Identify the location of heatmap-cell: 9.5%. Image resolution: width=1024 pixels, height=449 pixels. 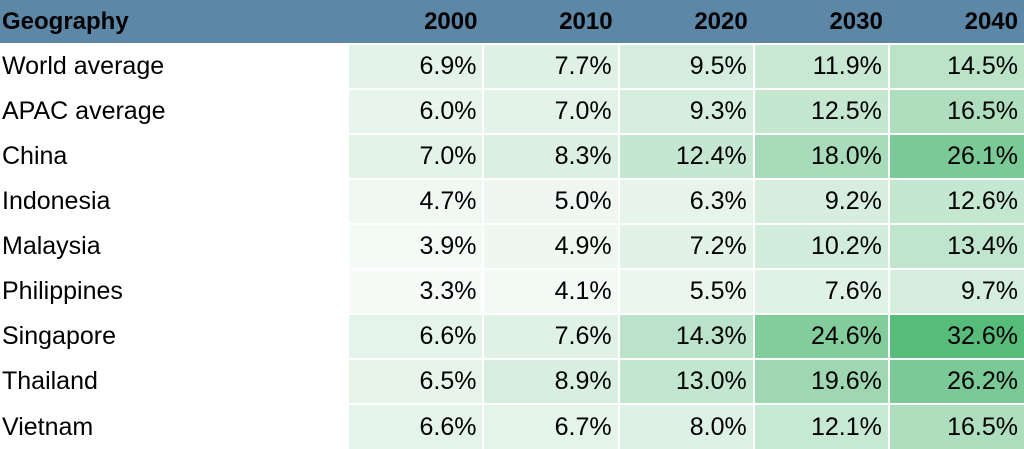
(685, 66).